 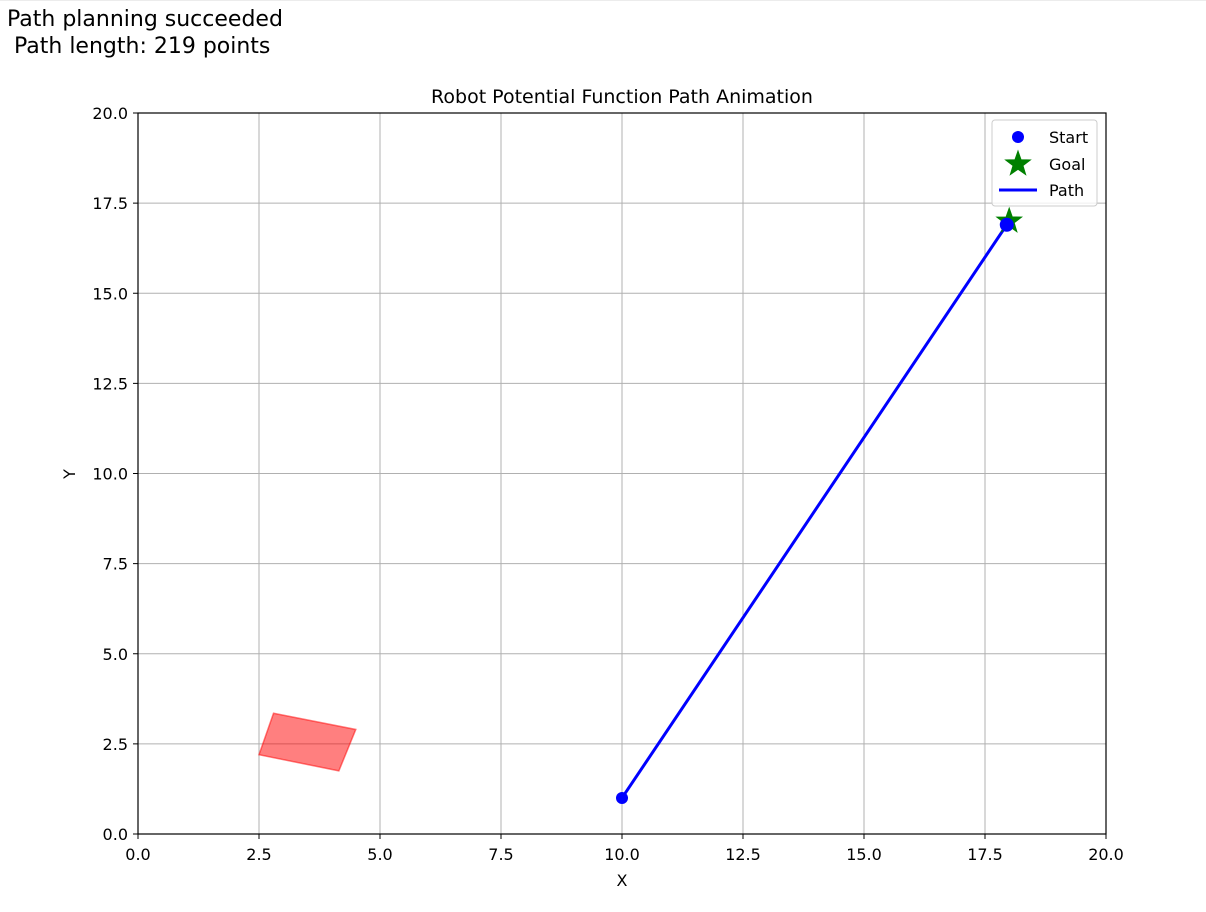 I want to click on y-tick-label: 7.5, so click(x=115, y=564).